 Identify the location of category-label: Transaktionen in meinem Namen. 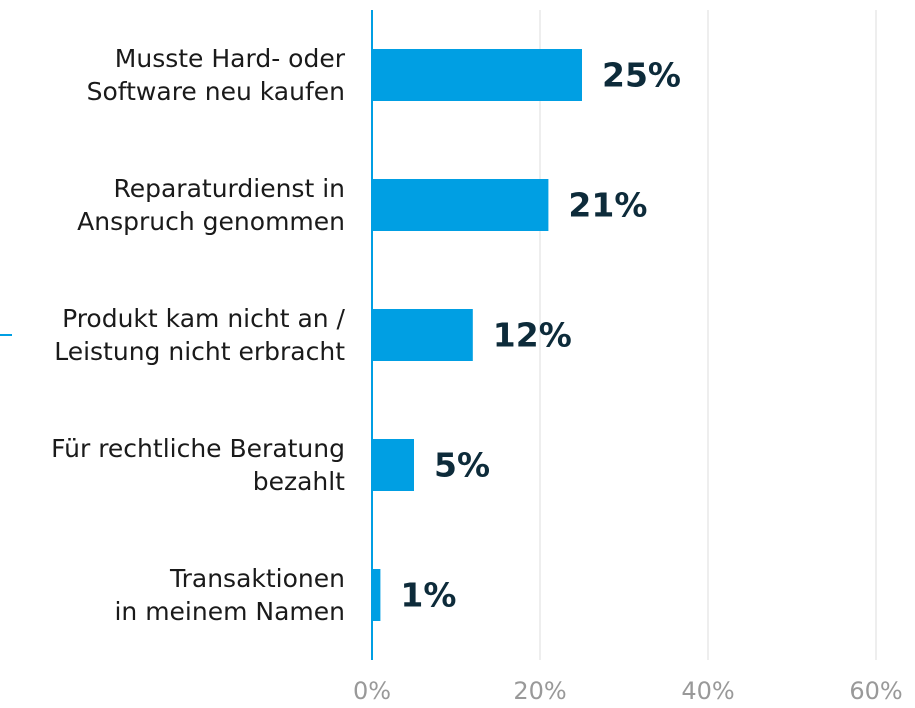
(229, 595).